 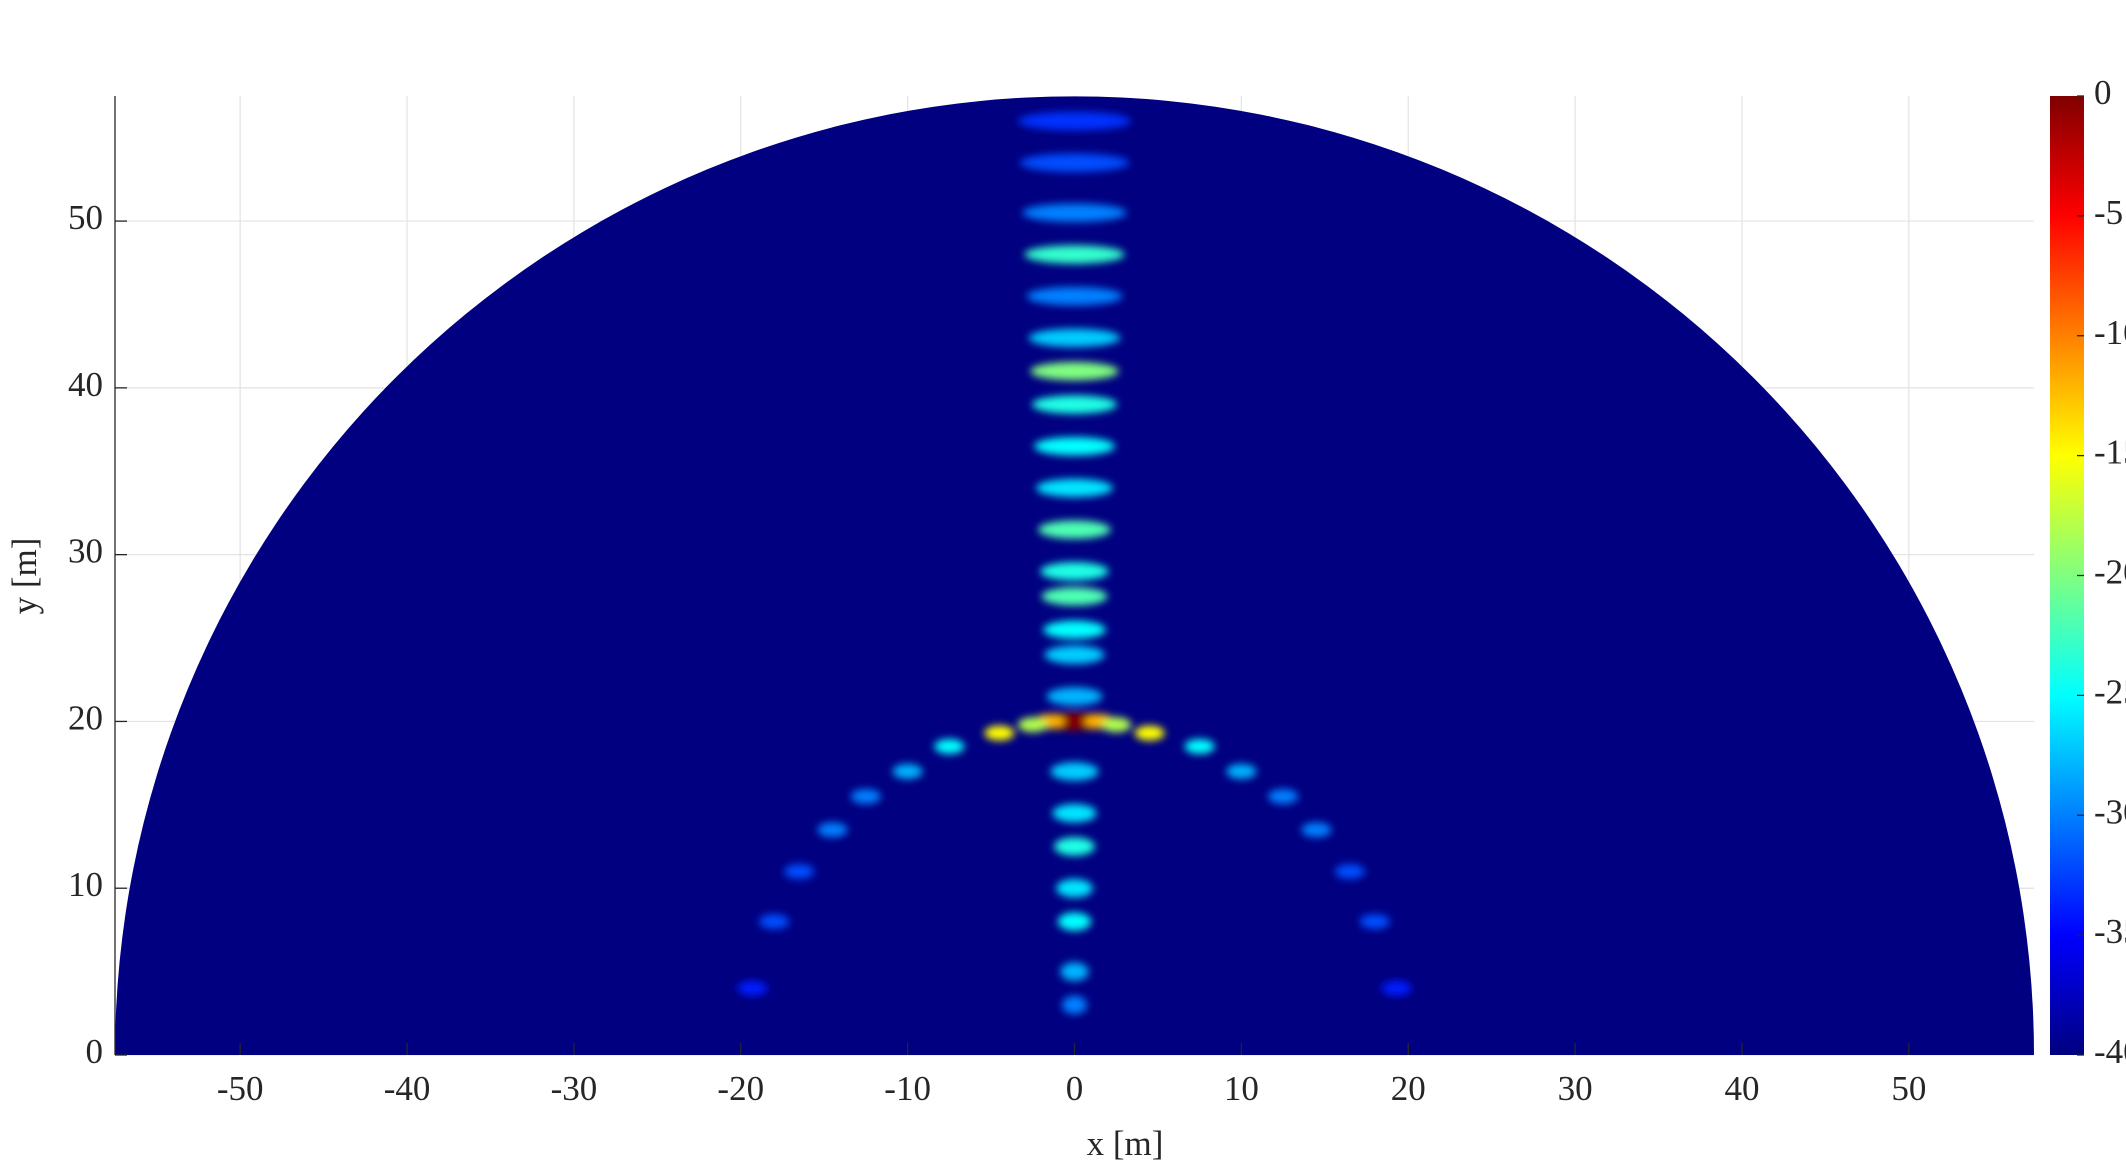 What do you see at coordinates (85, 384) in the screenshot?
I see `y-tick-label: 40` at bounding box center [85, 384].